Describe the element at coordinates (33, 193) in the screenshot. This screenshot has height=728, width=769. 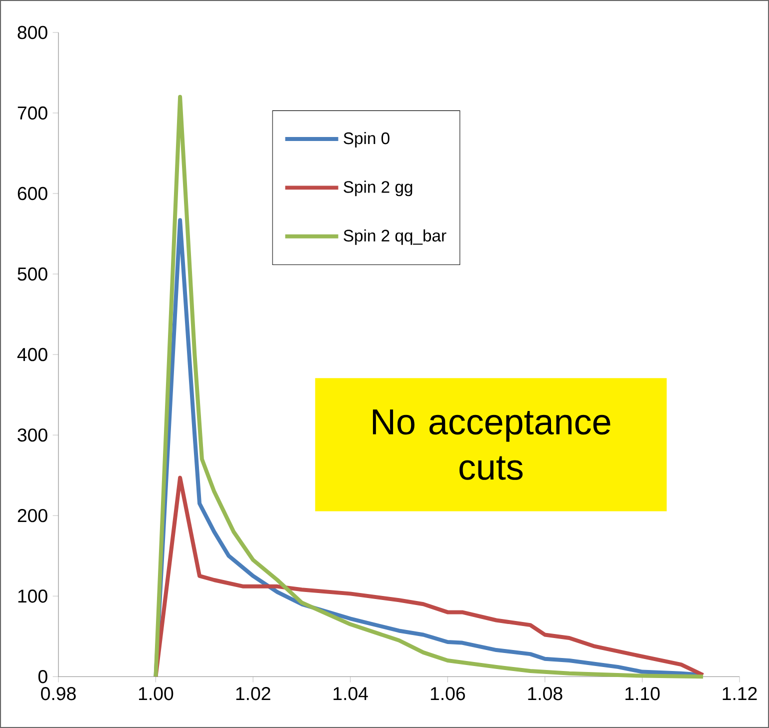
I see `y-tick-label: 600` at that location.